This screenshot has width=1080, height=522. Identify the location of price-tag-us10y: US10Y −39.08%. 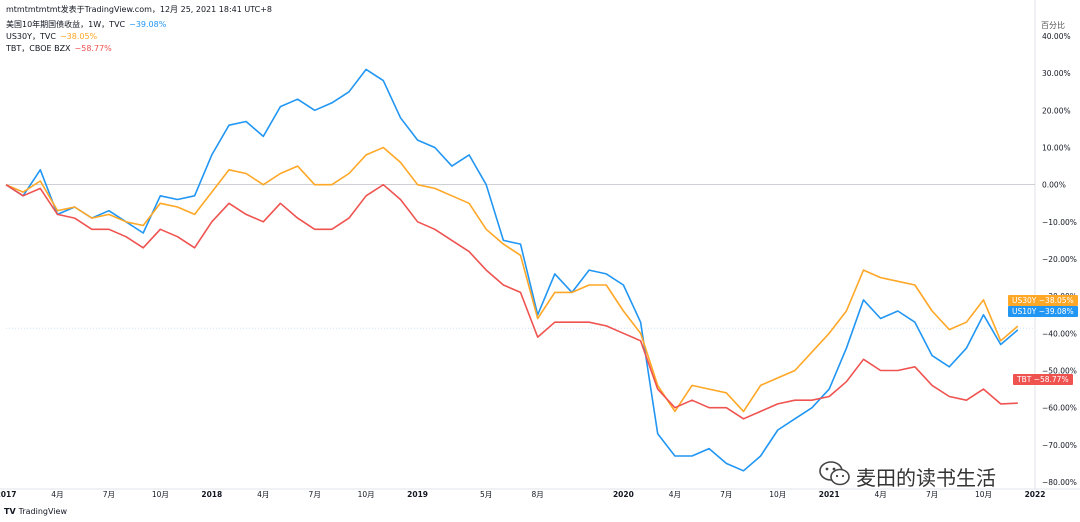
(1043, 311).